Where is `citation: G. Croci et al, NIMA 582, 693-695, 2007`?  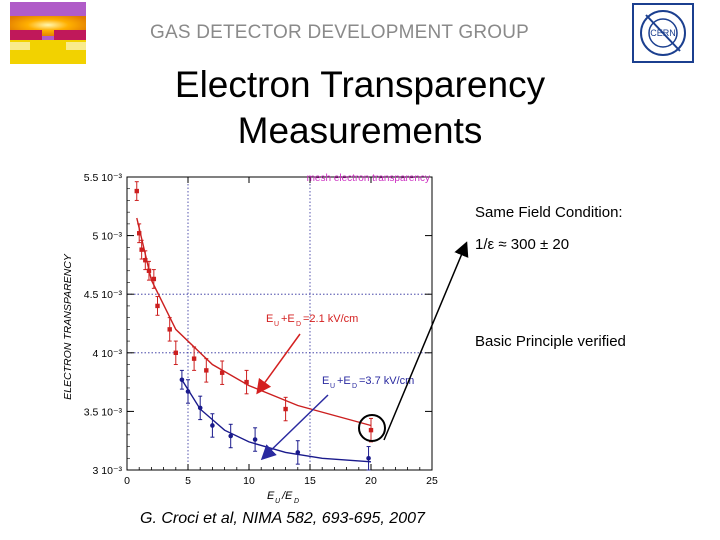
citation: G. Croci et al, NIMA 582, 693-695, 2007 is located at coordinates (282, 518).